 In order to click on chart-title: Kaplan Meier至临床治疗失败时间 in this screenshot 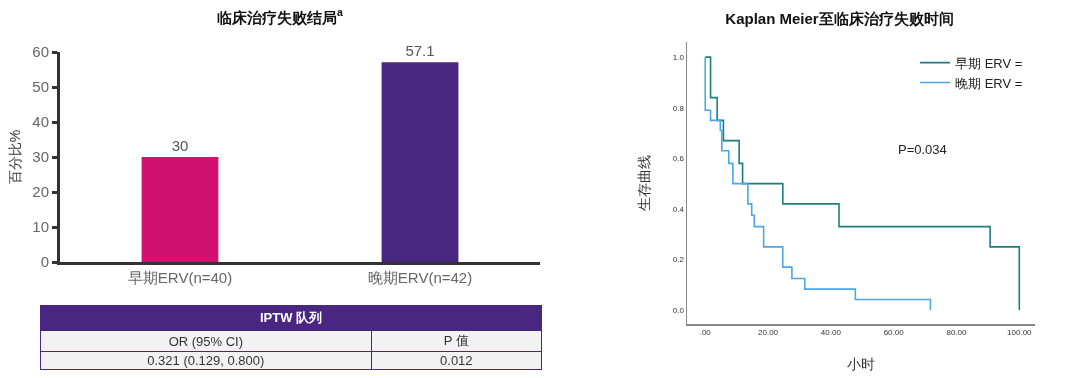, I will do `click(839, 18)`.